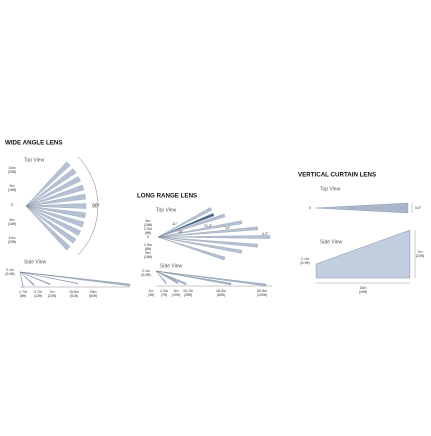 This screenshot has width=431, height=436. I want to click on depth-label: (23ft), so click(420, 256).